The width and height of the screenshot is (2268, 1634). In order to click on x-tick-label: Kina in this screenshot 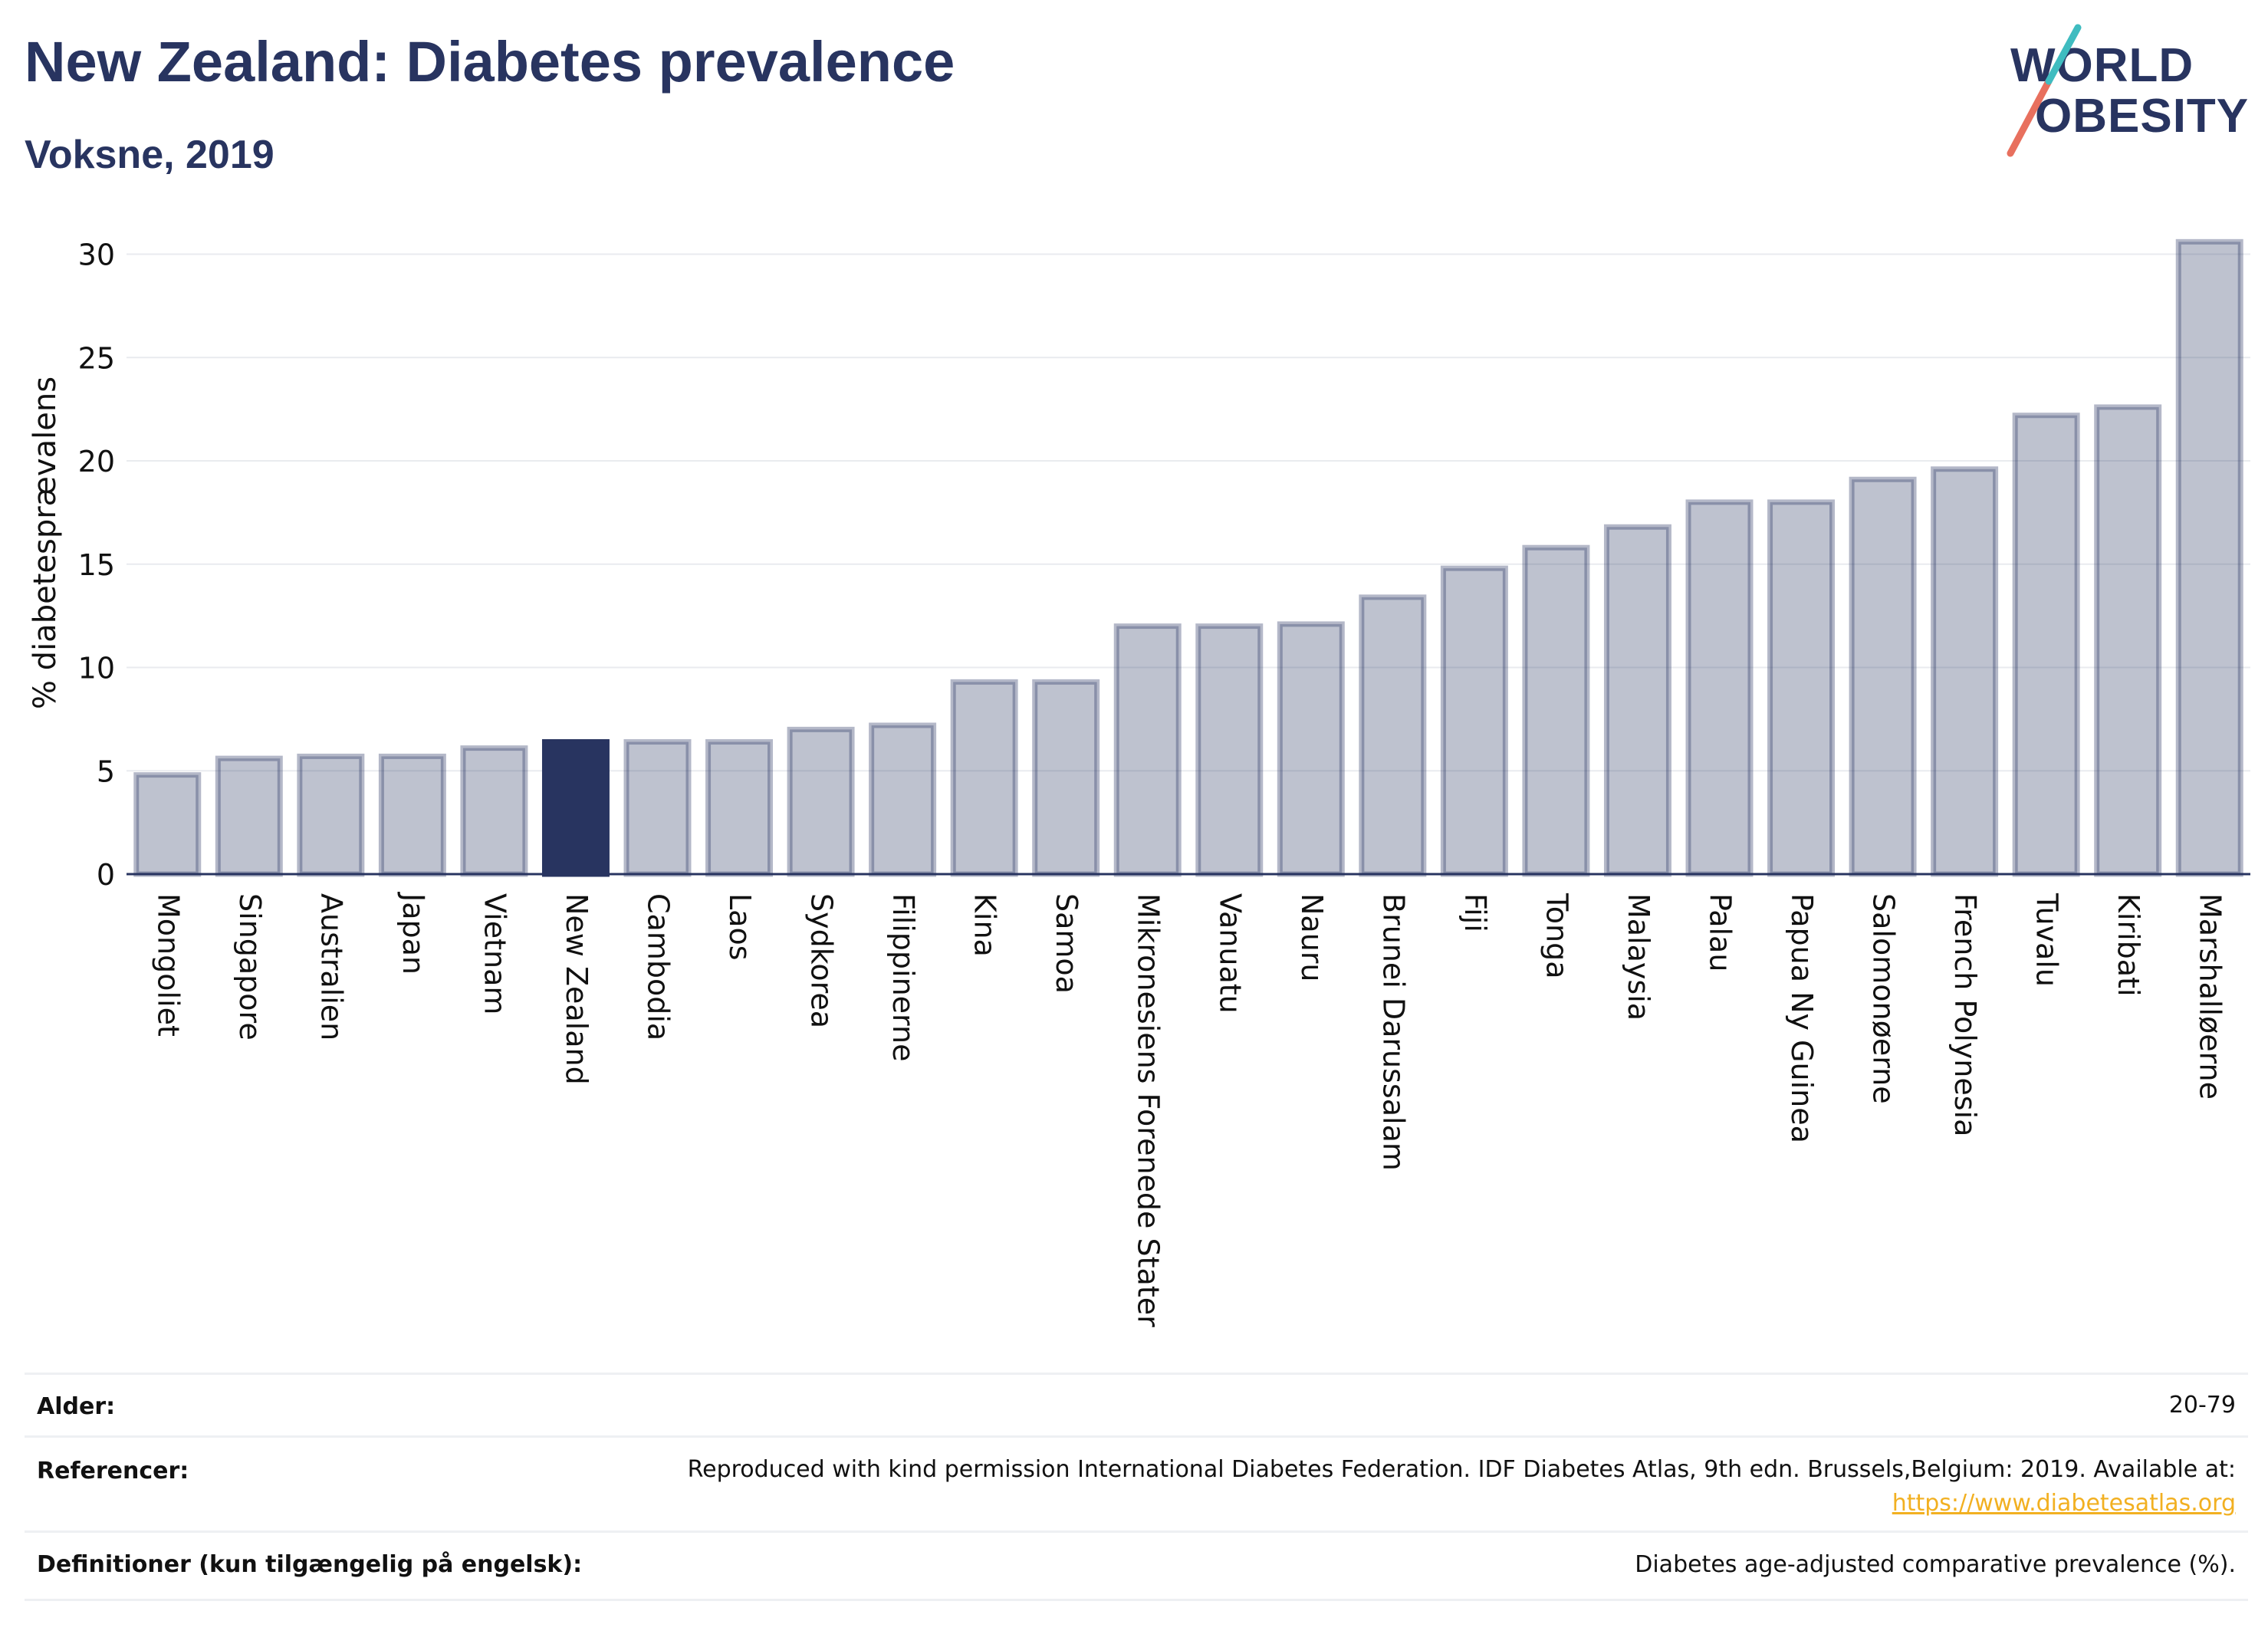, I will do `click(985, 925)`.